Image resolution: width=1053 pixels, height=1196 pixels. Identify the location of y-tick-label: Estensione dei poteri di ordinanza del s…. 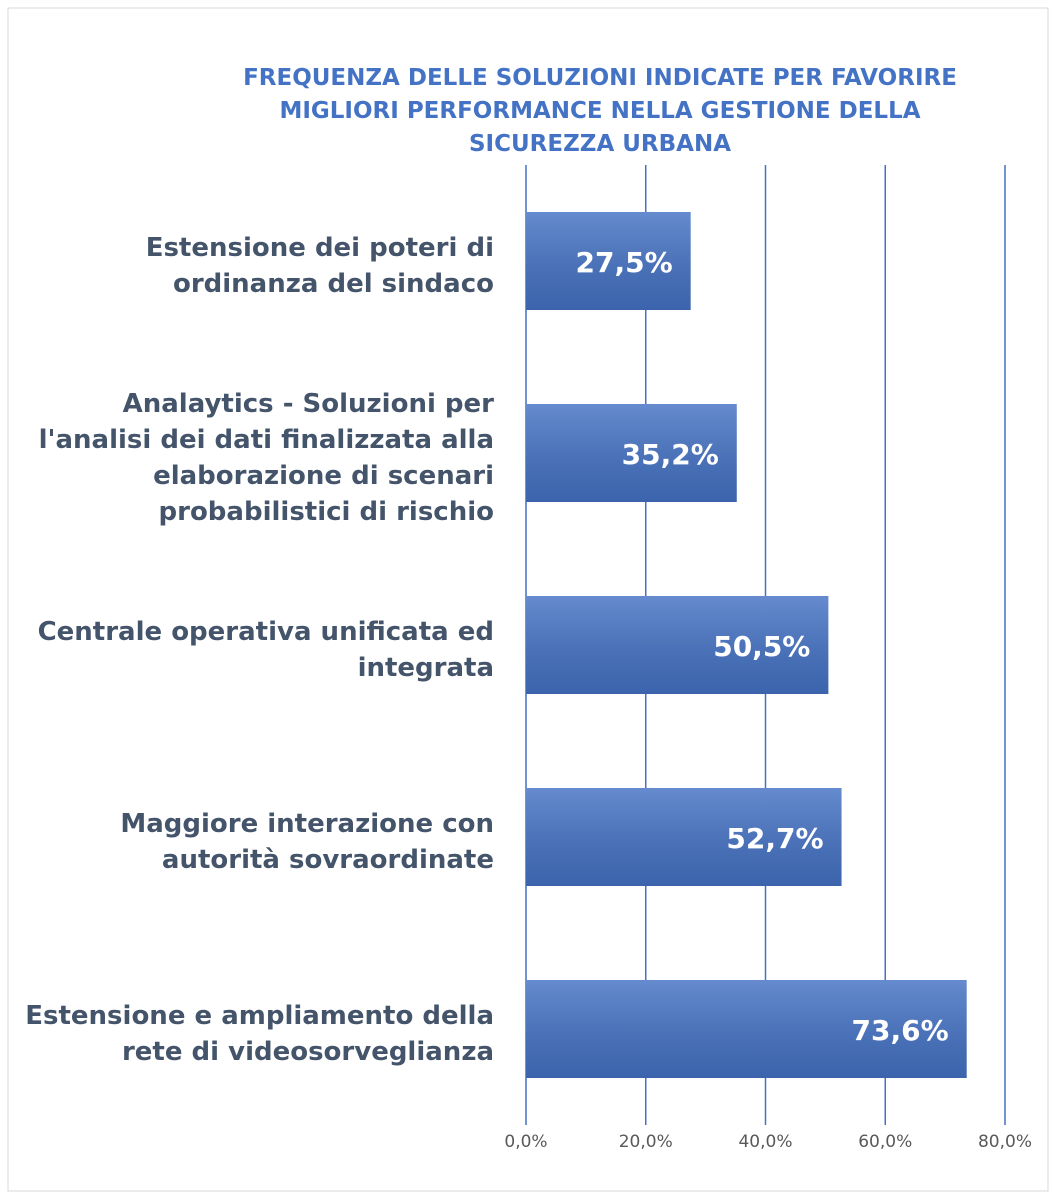
(319, 266).